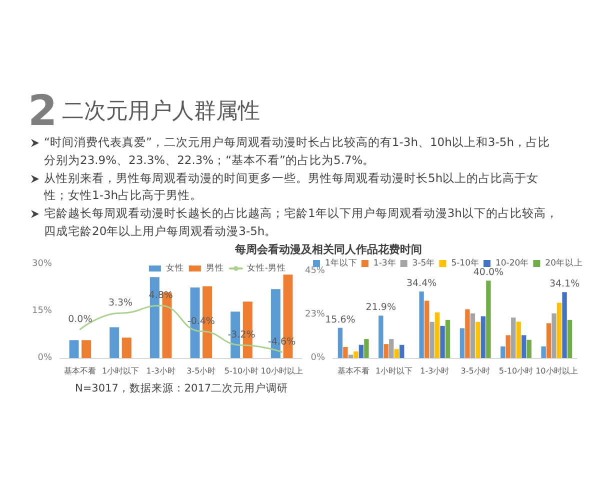  What do you see at coordinates (266, 268) in the screenshot?
I see `legend-label: 女性-男性` at bounding box center [266, 268].